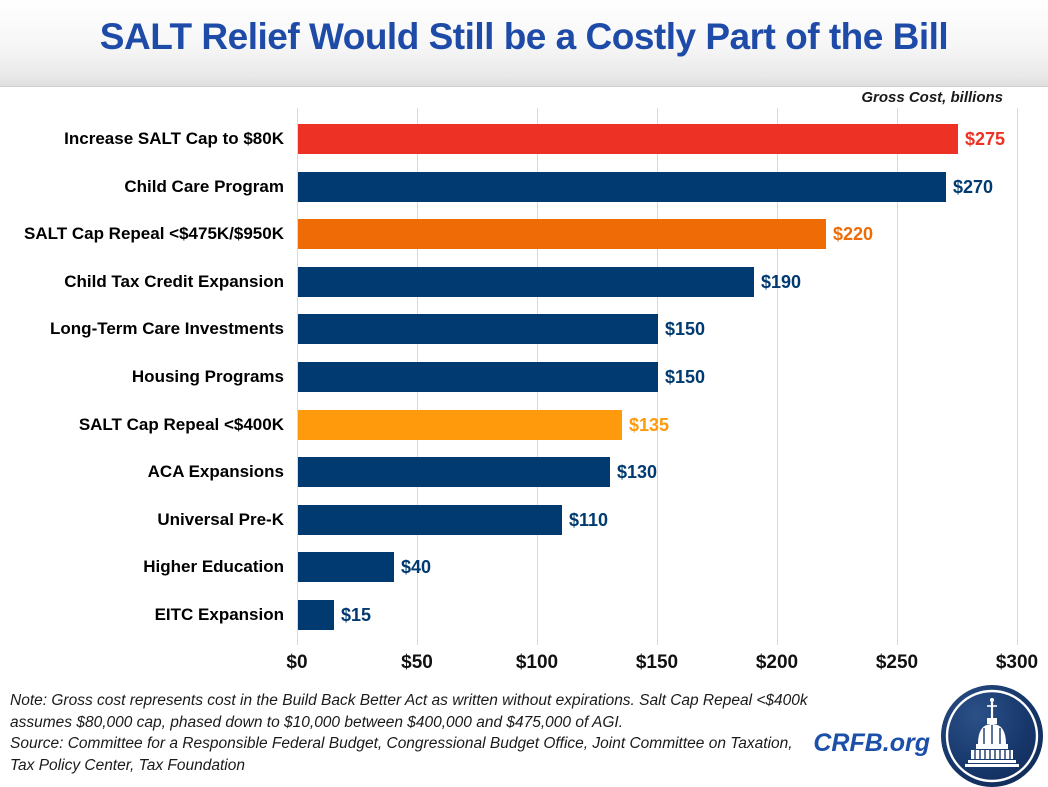 This screenshot has width=1048, height=787. Describe the element at coordinates (1017, 662) in the screenshot. I see `x-tick-label: $300` at that location.